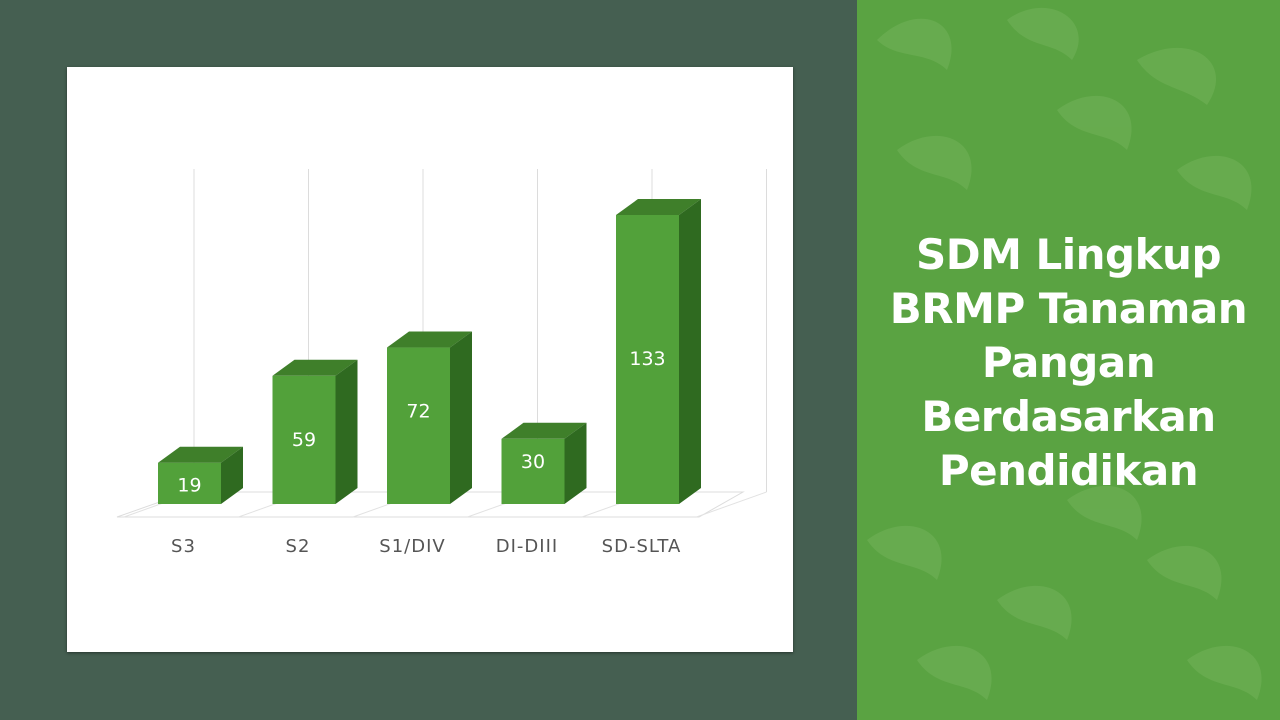 The height and width of the screenshot is (720, 1280). What do you see at coordinates (731, 504) in the screenshot?
I see `floor-gridline` at bounding box center [731, 504].